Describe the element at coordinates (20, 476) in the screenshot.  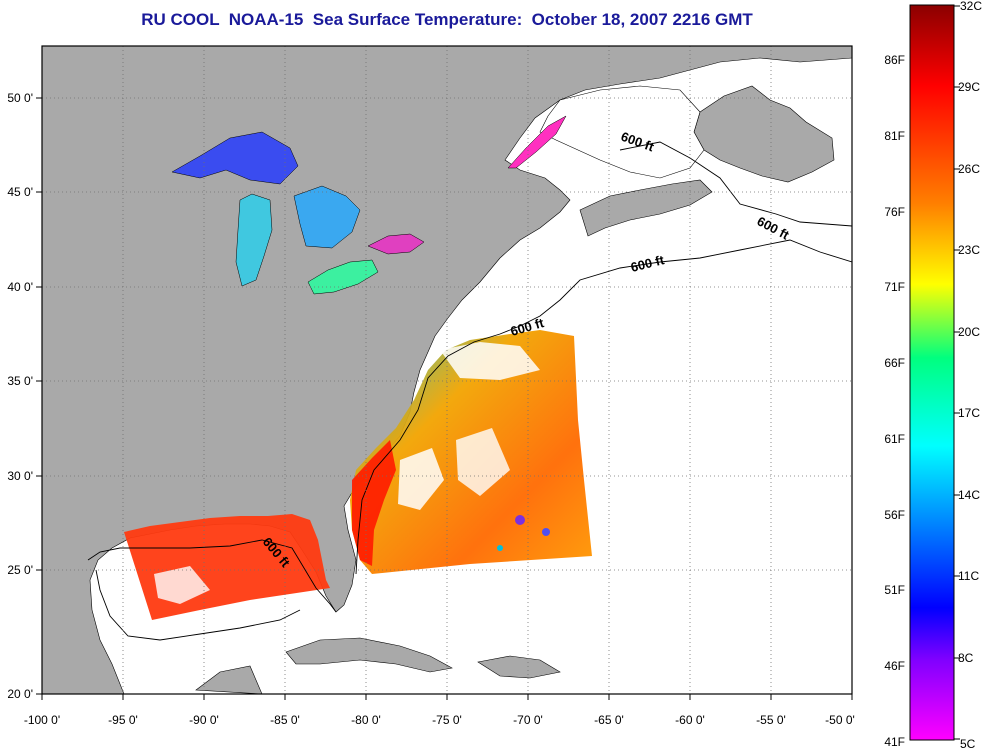
I see `lat-label: 30 0'` at that location.